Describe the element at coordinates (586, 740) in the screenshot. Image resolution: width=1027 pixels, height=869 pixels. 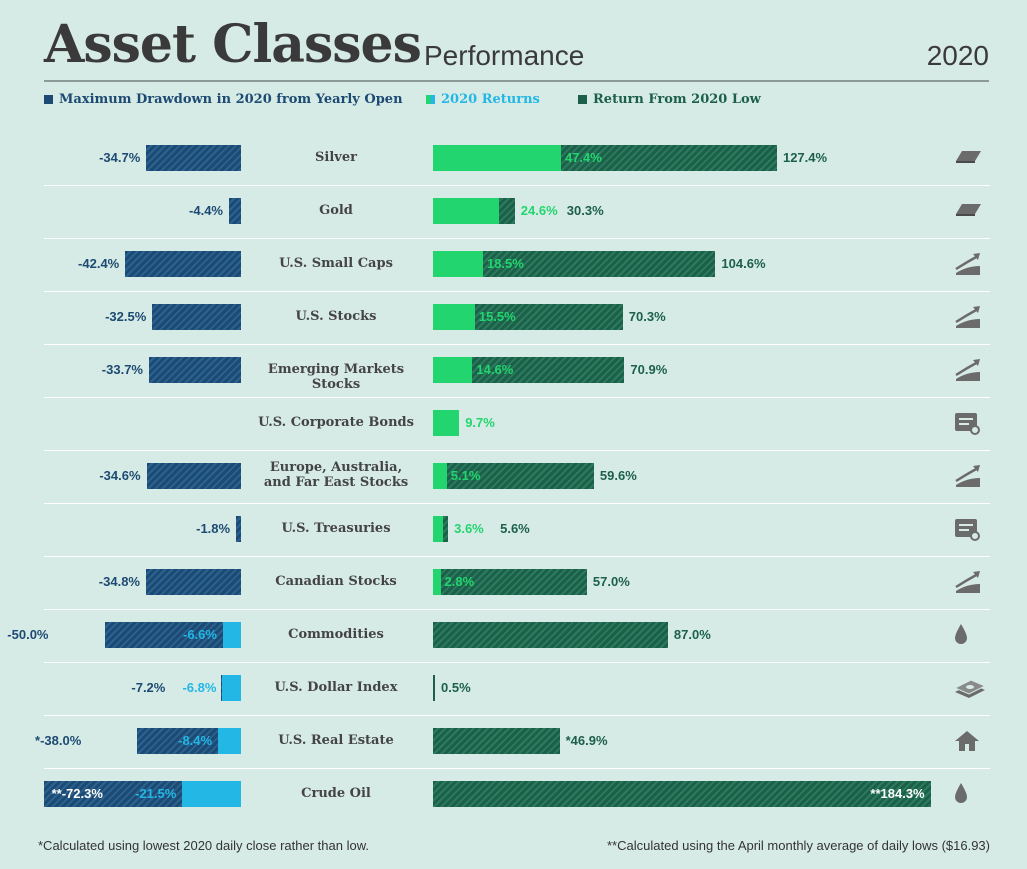
I see `from-low-label: *46.9%` at that location.